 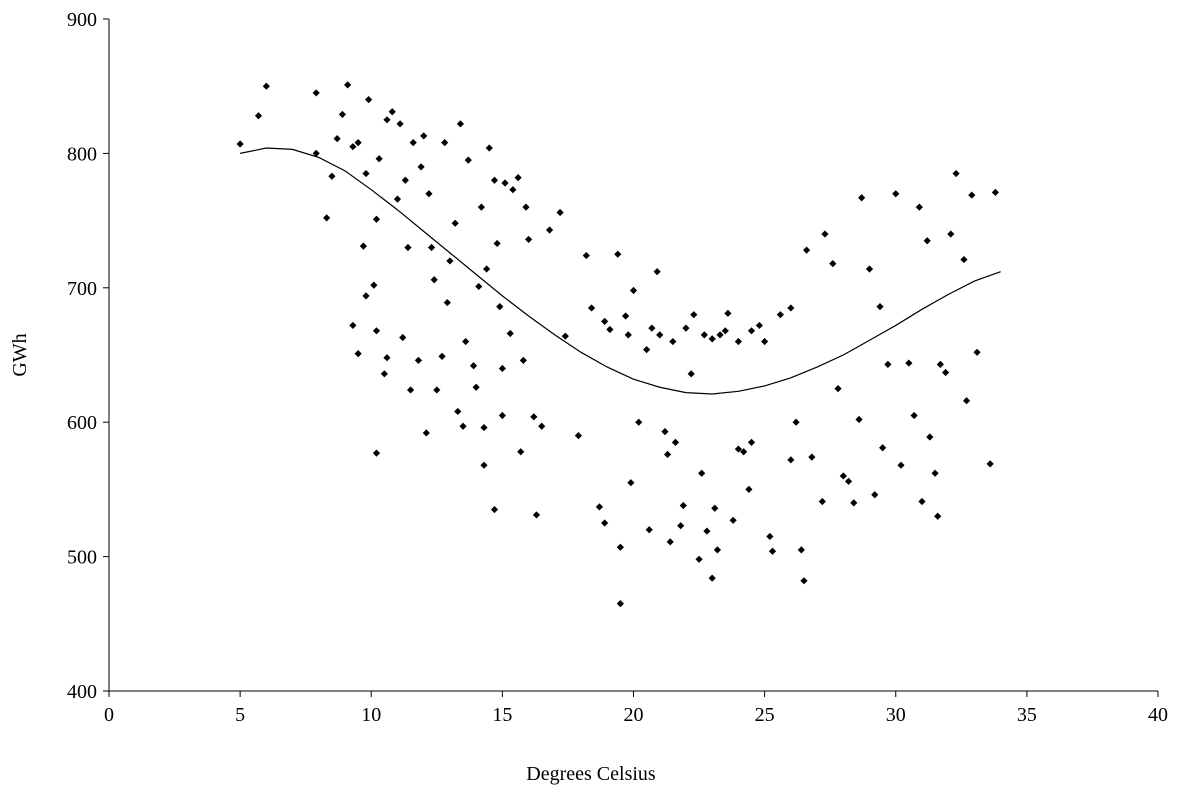 I want to click on x-tick-label: 35, so click(x=1027, y=715).